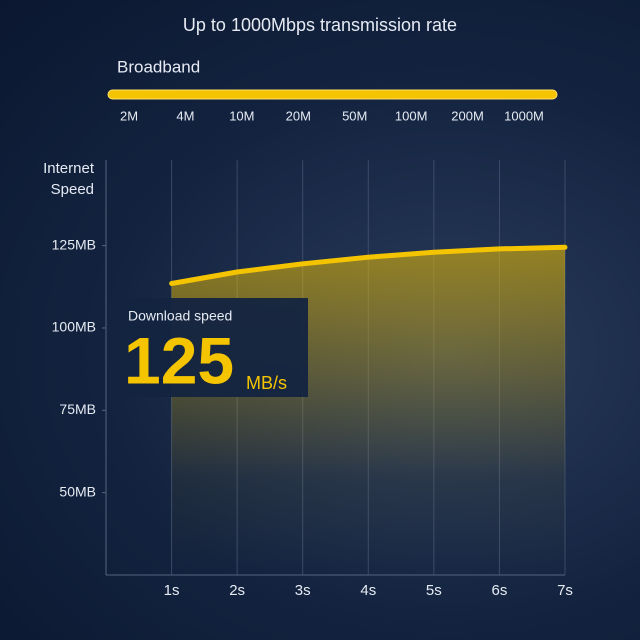  What do you see at coordinates (303, 590) in the screenshot?
I see `x-tick-label: 3s` at bounding box center [303, 590].